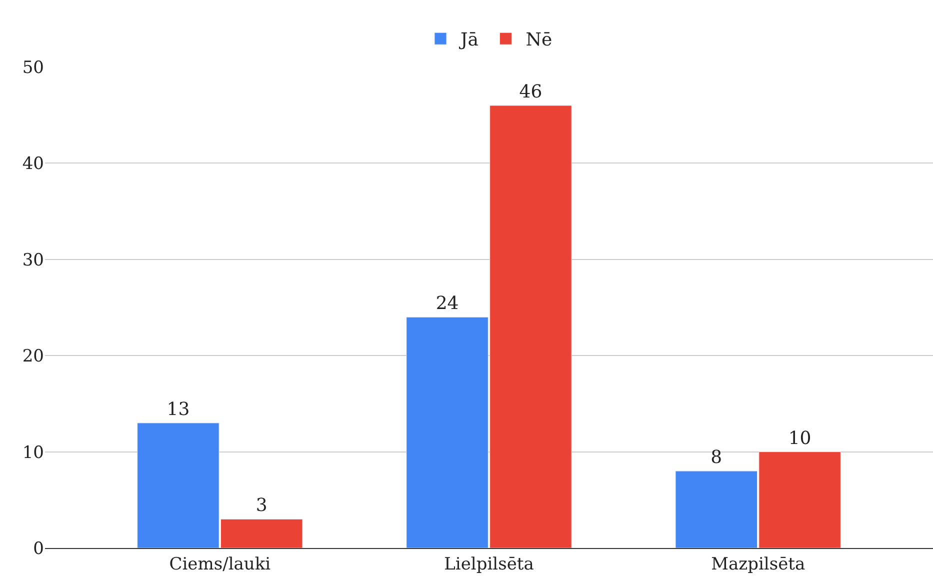 Image resolution: width=933 pixels, height=579 pixels. What do you see at coordinates (530, 91) in the screenshot?
I see `data-label: 46` at bounding box center [530, 91].